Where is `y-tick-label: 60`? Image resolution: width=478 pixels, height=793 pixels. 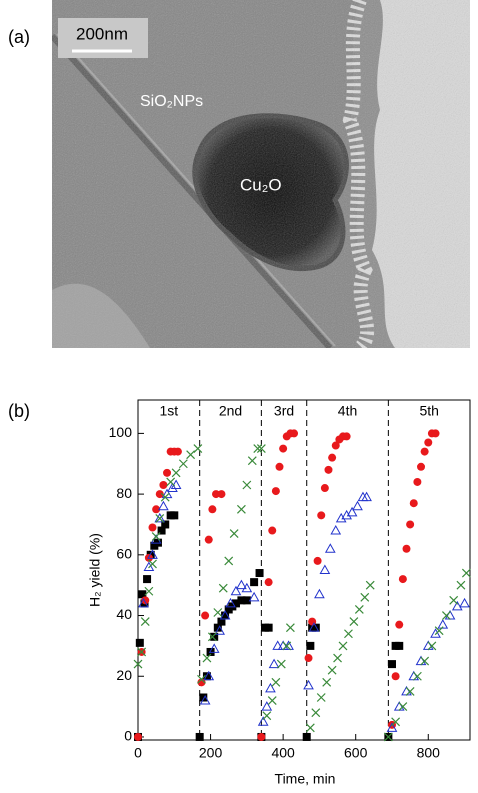
y-tick-label: 60 is located at coordinates (124, 554).